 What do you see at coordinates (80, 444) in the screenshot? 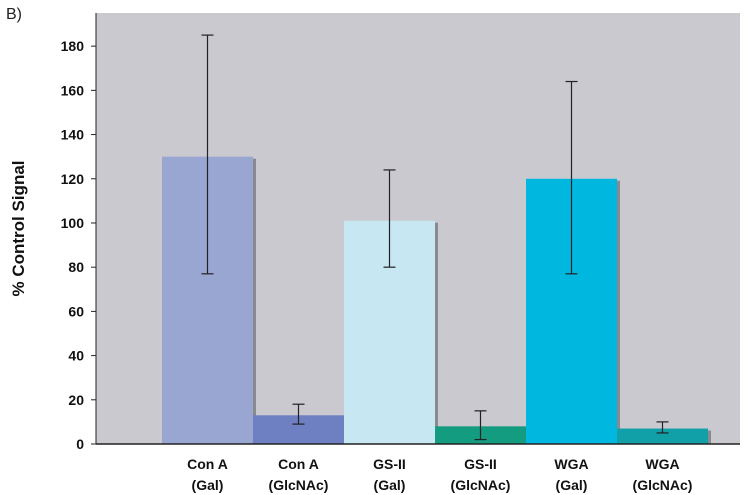
I see `y-tick-label: 0` at bounding box center [80, 444].